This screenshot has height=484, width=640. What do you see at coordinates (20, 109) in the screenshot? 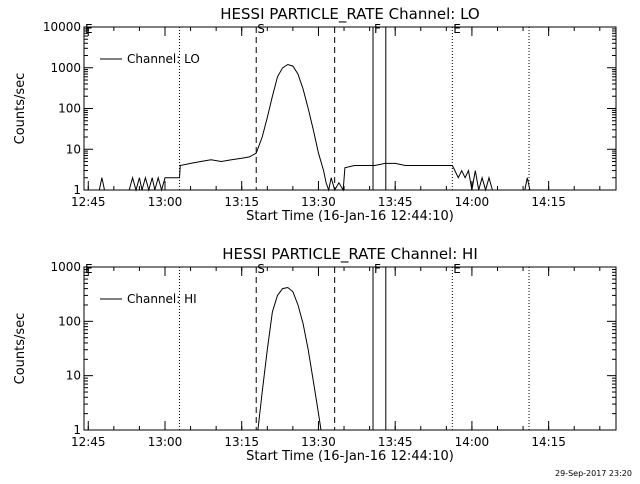
I see `chart1-ylabel: Counts/sec` at bounding box center [20, 109].